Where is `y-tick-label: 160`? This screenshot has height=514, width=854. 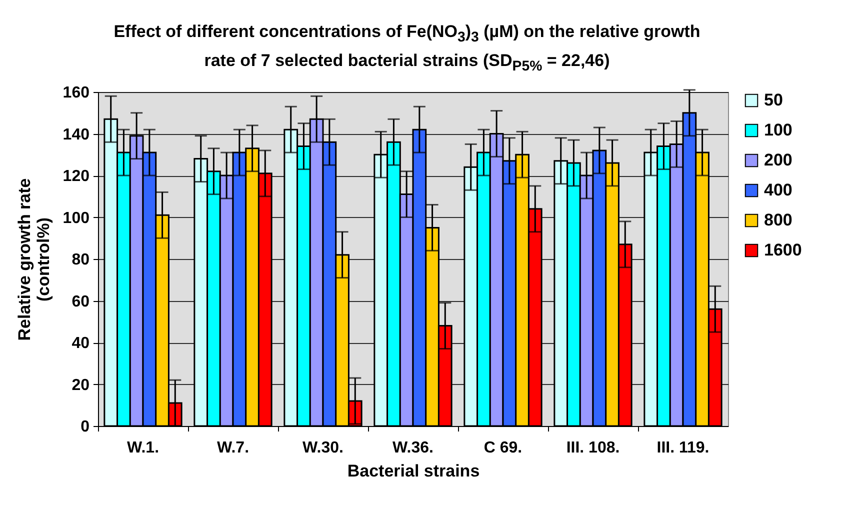 y-tick-label: 160 is located at coordinates (76, 93).